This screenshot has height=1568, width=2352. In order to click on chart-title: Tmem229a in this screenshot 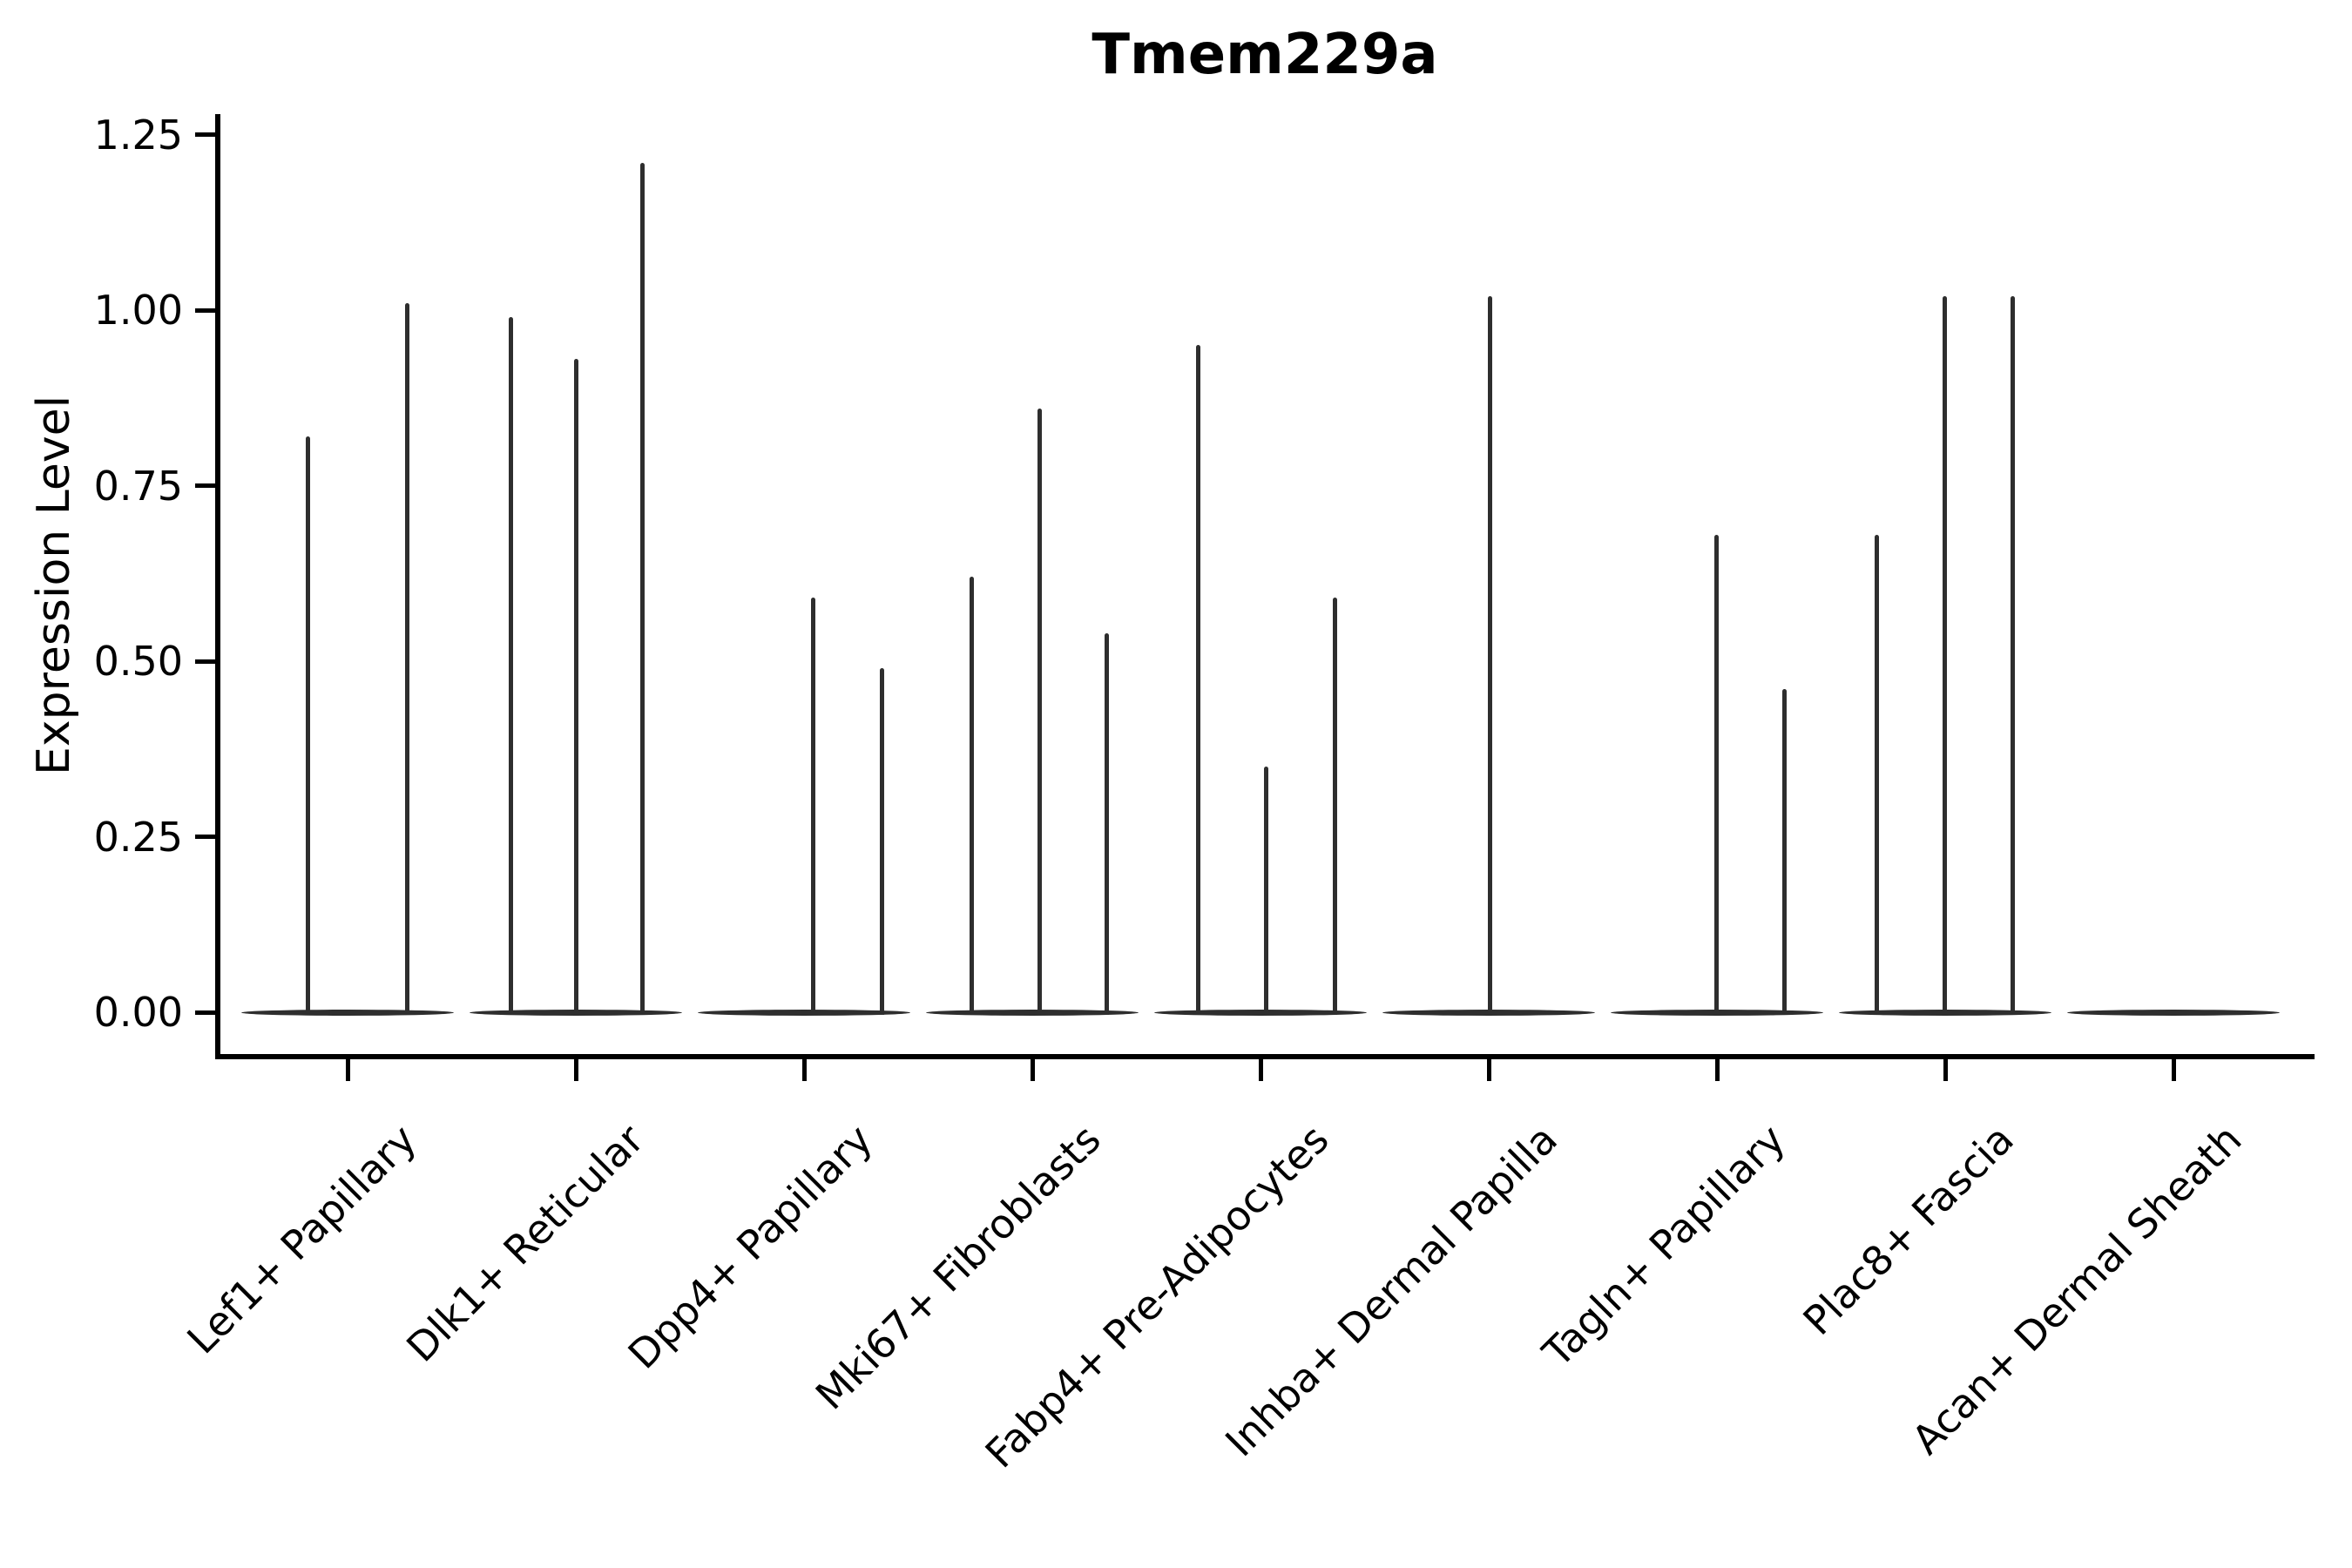, I will do `click(1265, 55)`.